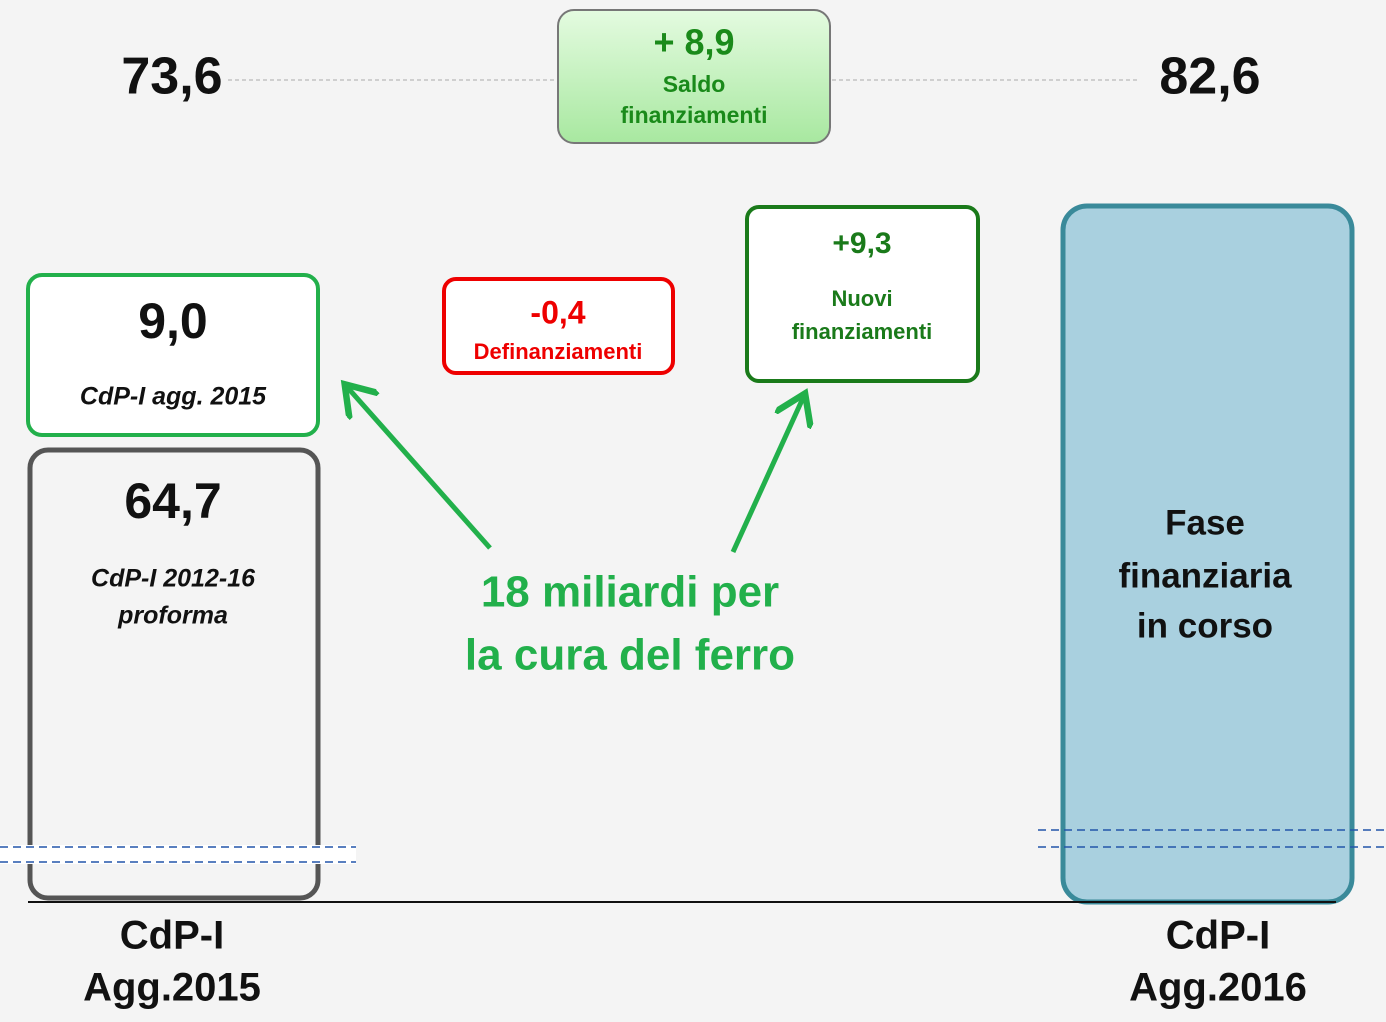 The height and width of the screenshot is (1022, 1386). I want to click on definanziamenti-box, so click(558, 326).